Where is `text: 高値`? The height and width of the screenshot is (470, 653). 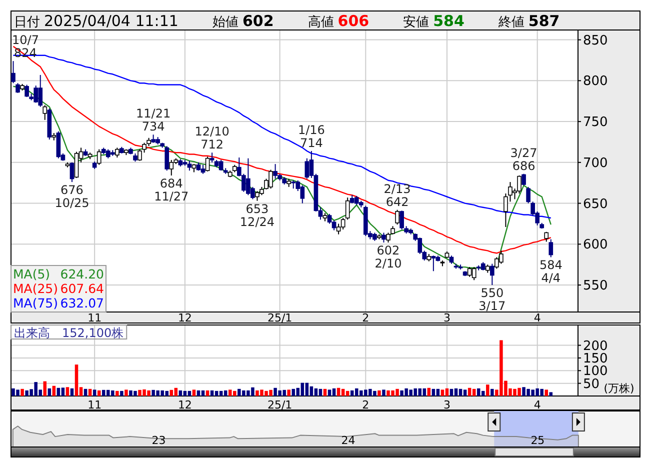
text: 高値 is located at coordinates (321, 22).